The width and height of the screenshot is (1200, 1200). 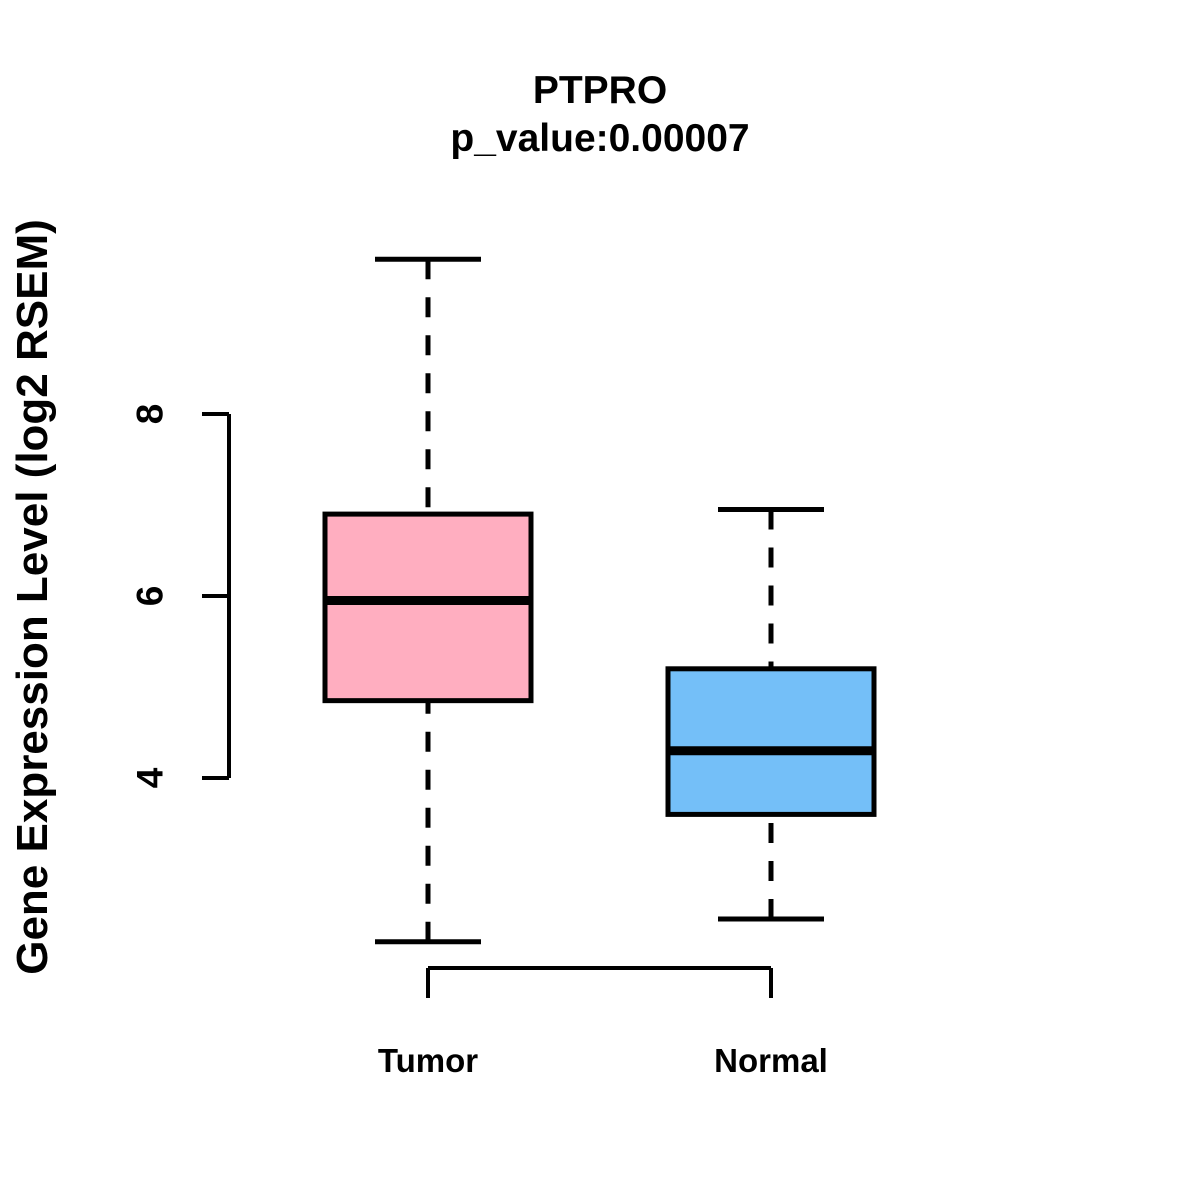 What do you see at coordinates (771, 741) in the screenshot?
I see `iqr-box-normal` at bounding box center [771, 741].